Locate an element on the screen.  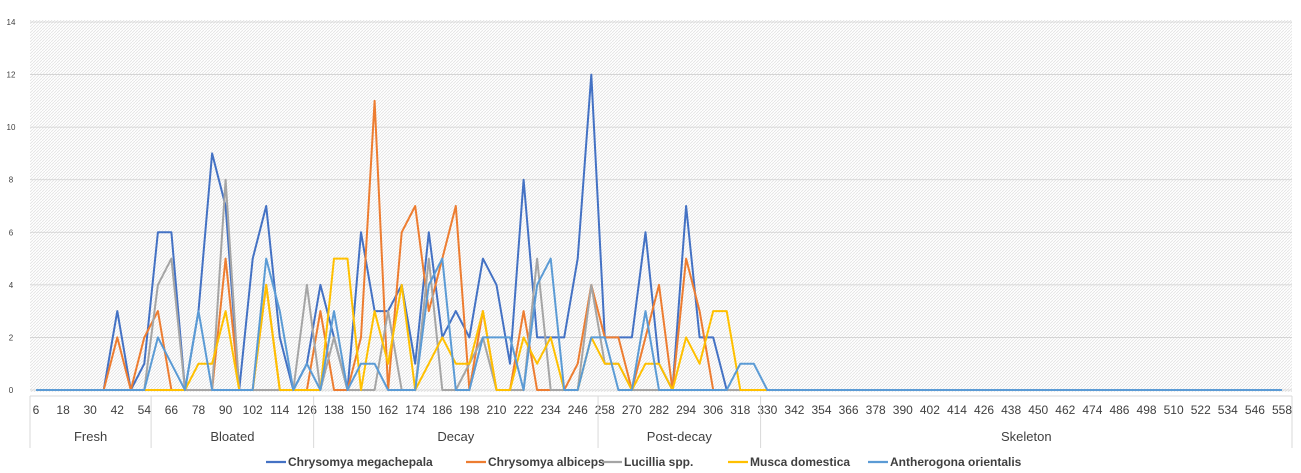
x-tick-label: 150 is located at coordinates (361, 410).